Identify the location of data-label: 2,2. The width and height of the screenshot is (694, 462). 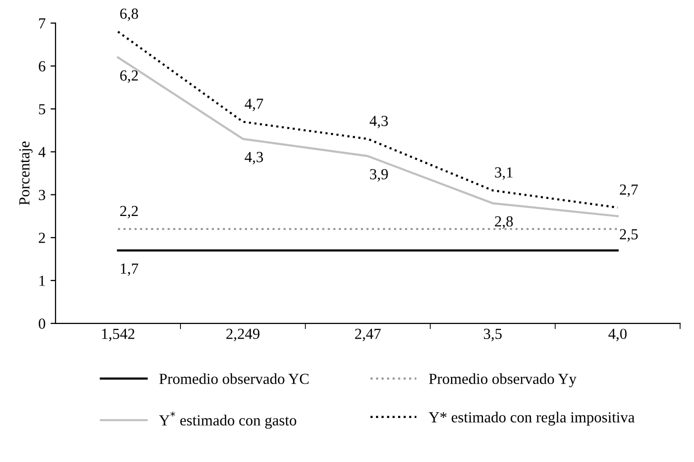
(129, 212).